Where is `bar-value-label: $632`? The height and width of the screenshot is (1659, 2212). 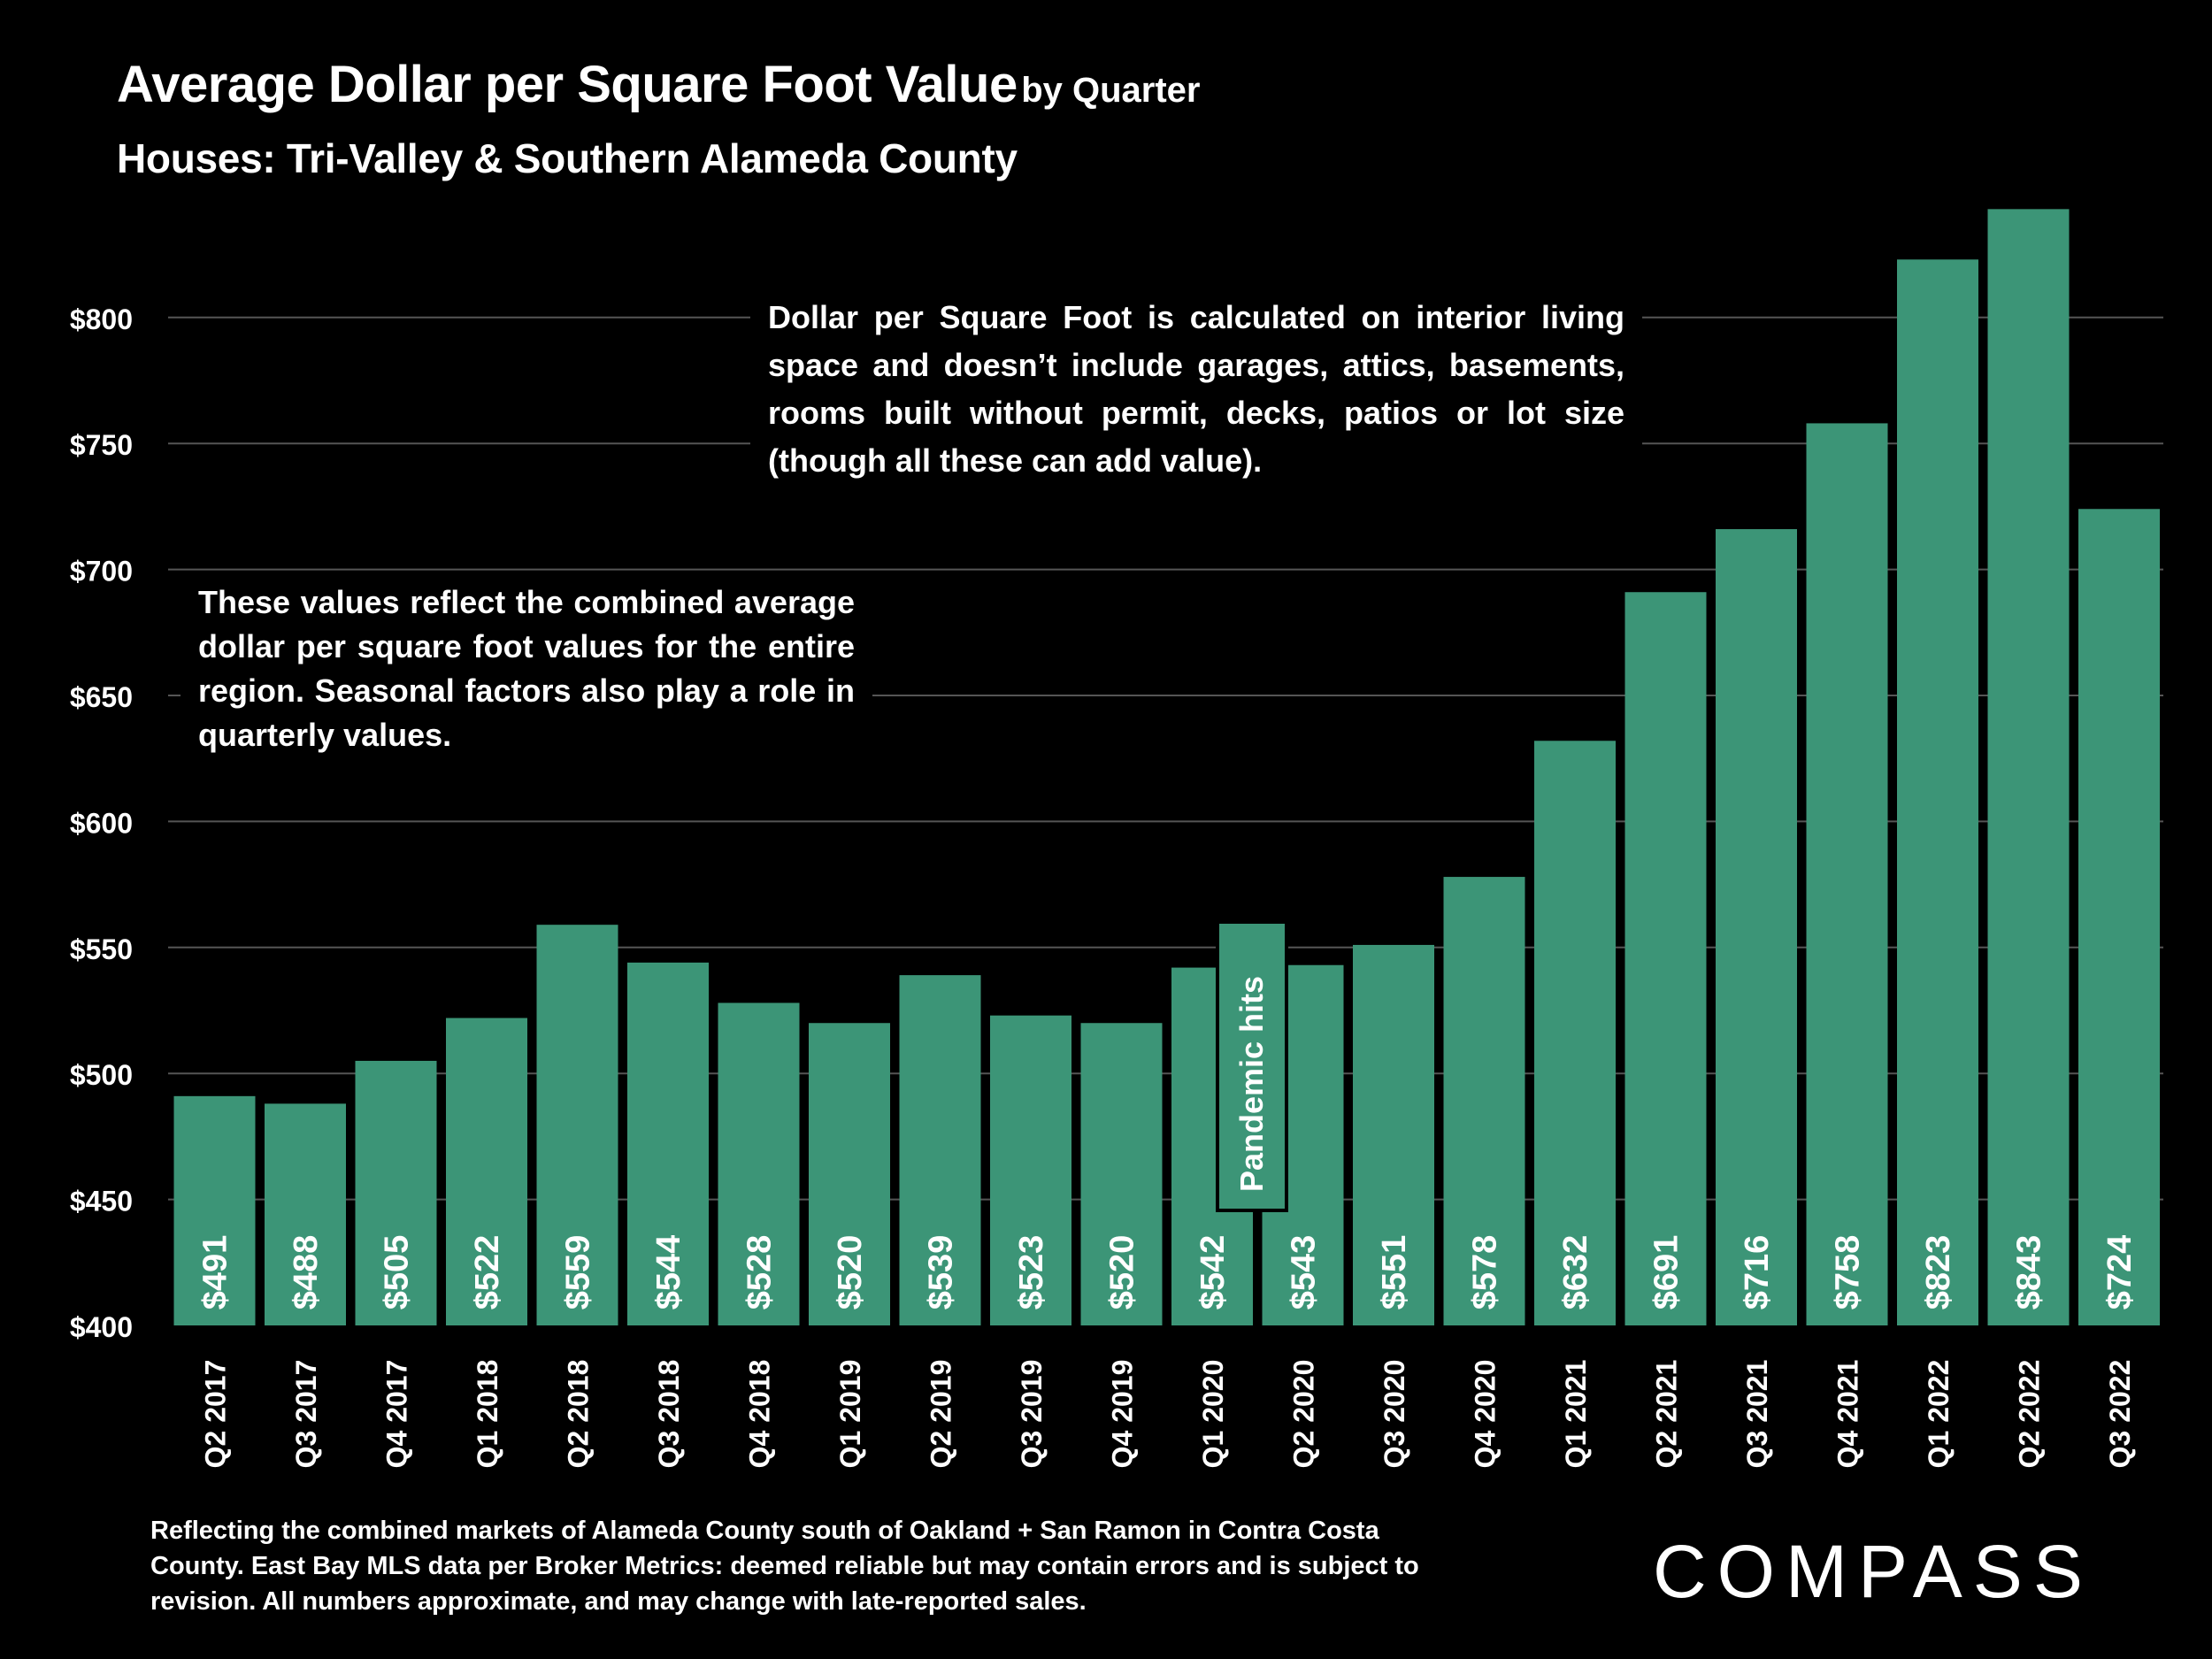
bar-value-label: $632 is located at coordinates (1576, 1273).